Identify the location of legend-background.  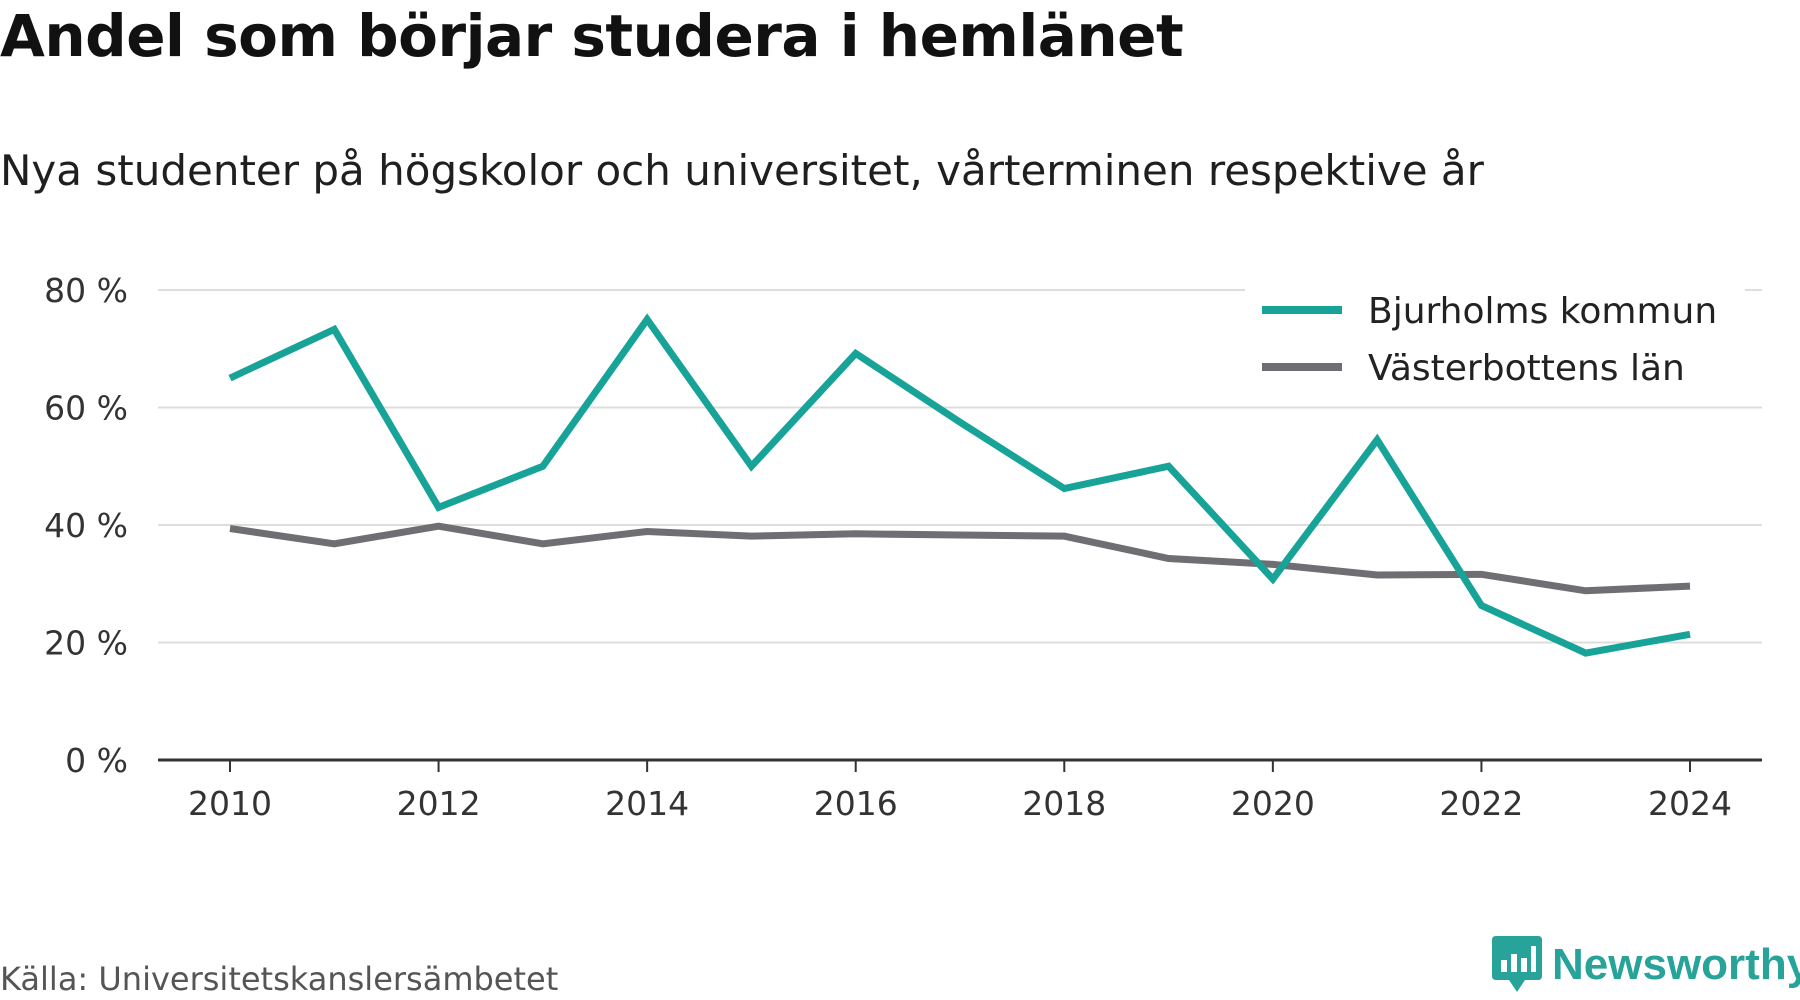
(1495, 339).